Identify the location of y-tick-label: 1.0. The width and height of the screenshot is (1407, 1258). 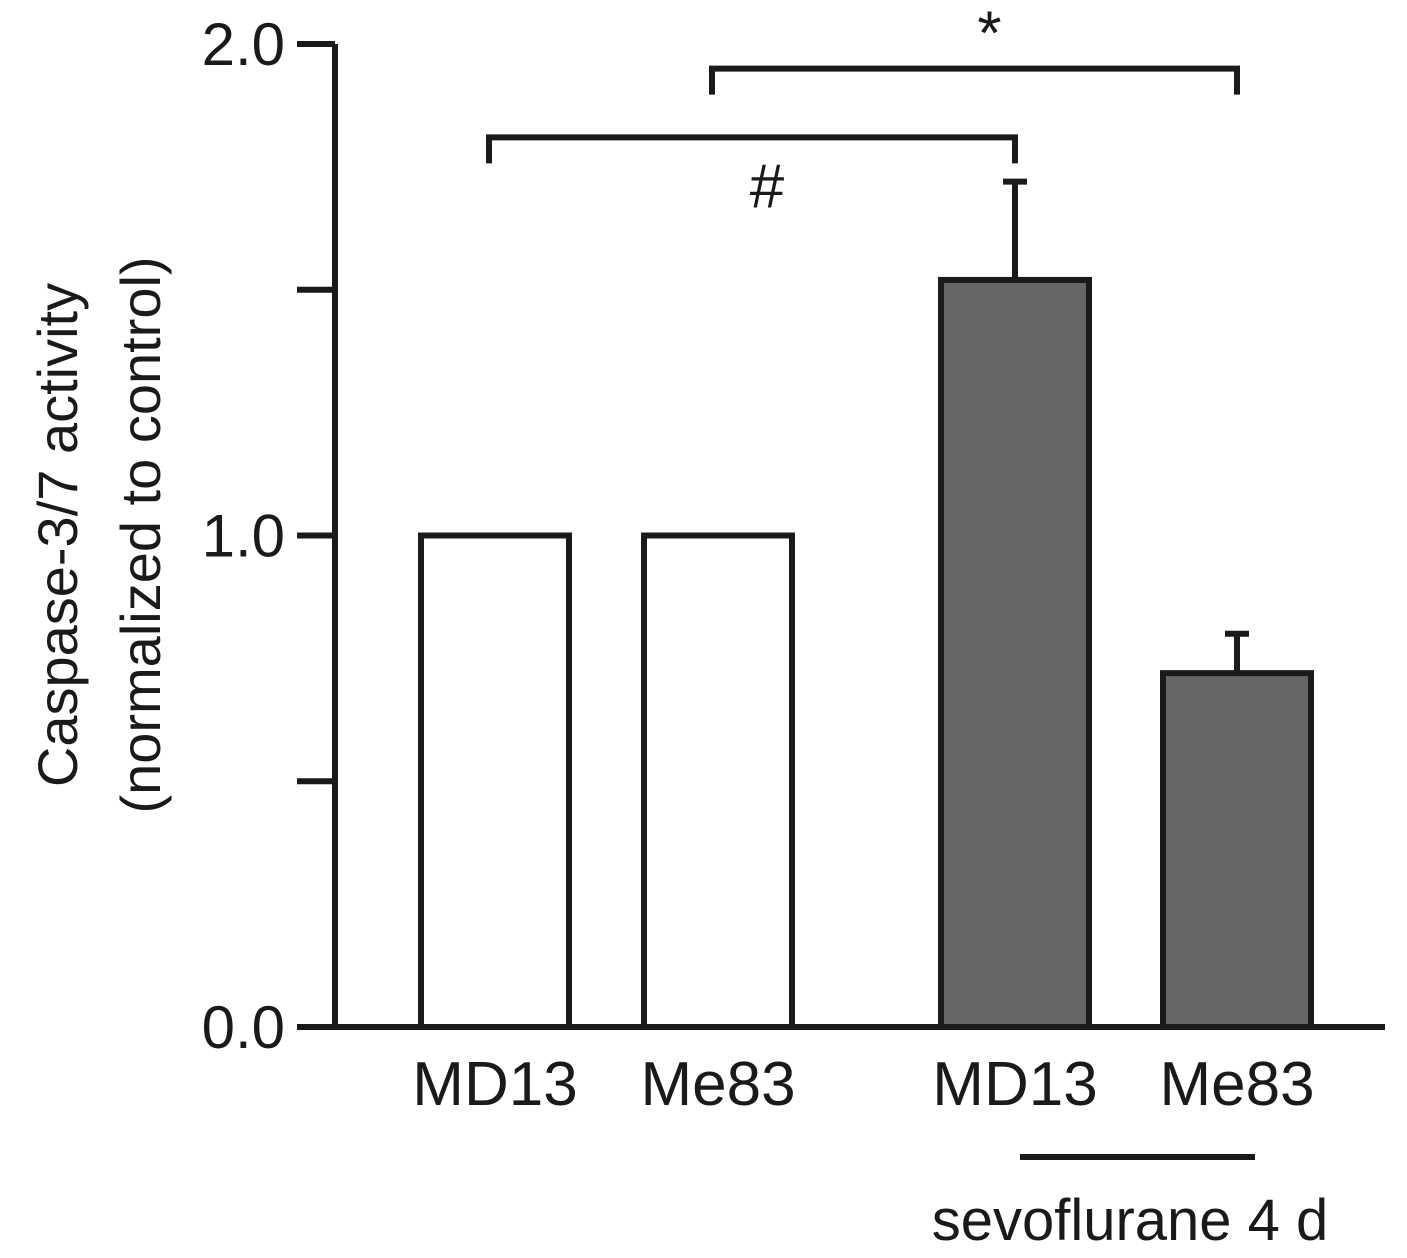
(243, 536).